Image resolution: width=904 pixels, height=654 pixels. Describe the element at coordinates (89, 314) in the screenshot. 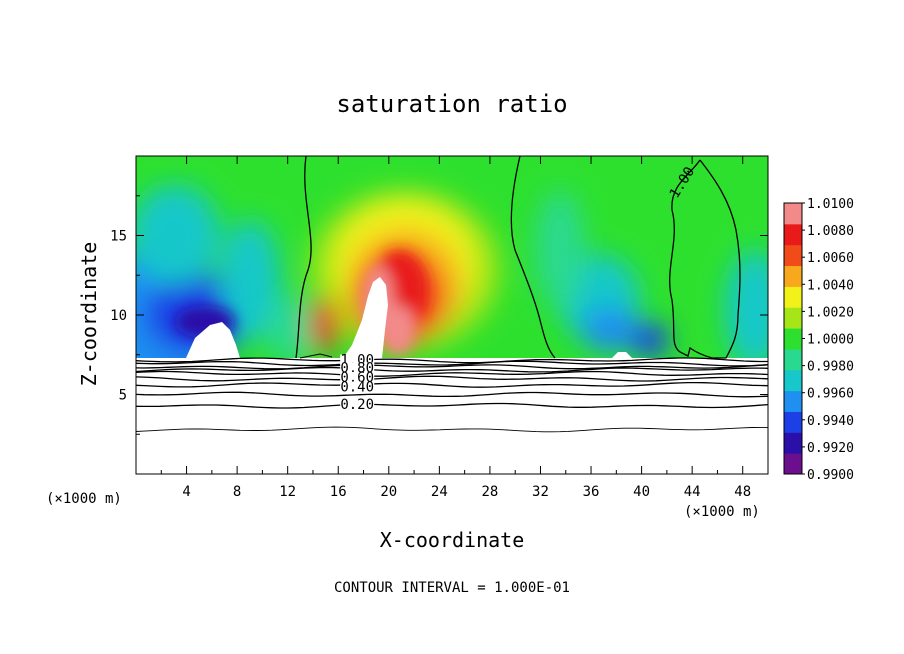

I see `y-axis-label: Z-coordinate` at that location.